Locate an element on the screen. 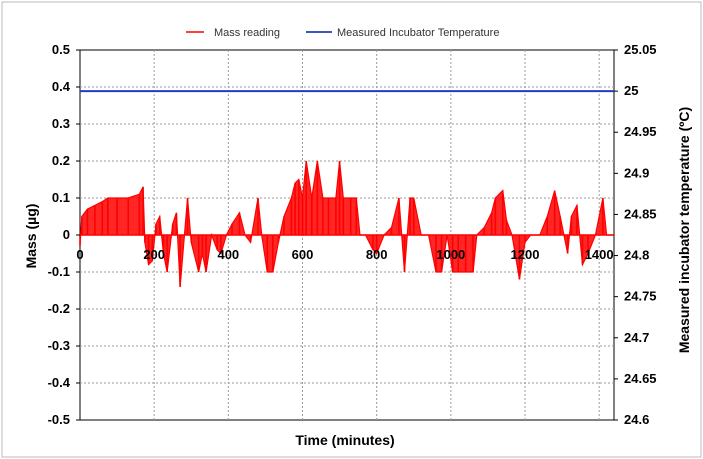 Image resolution: width=703 pixels, height=459 pixels. x-tick-label: 1400 is located at coordinates (599, 254).